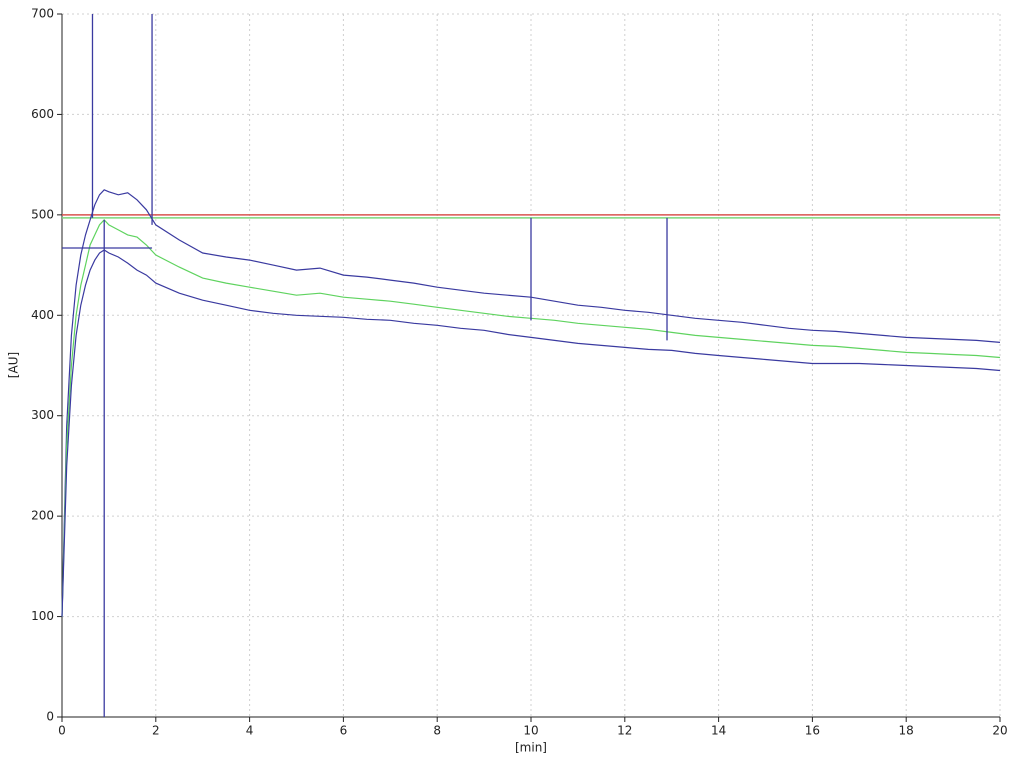 The image size is (1028, 773). Describe the element at coordinates (42, 14) in the screenshot. I see `y-tick-label: 700` at that location.